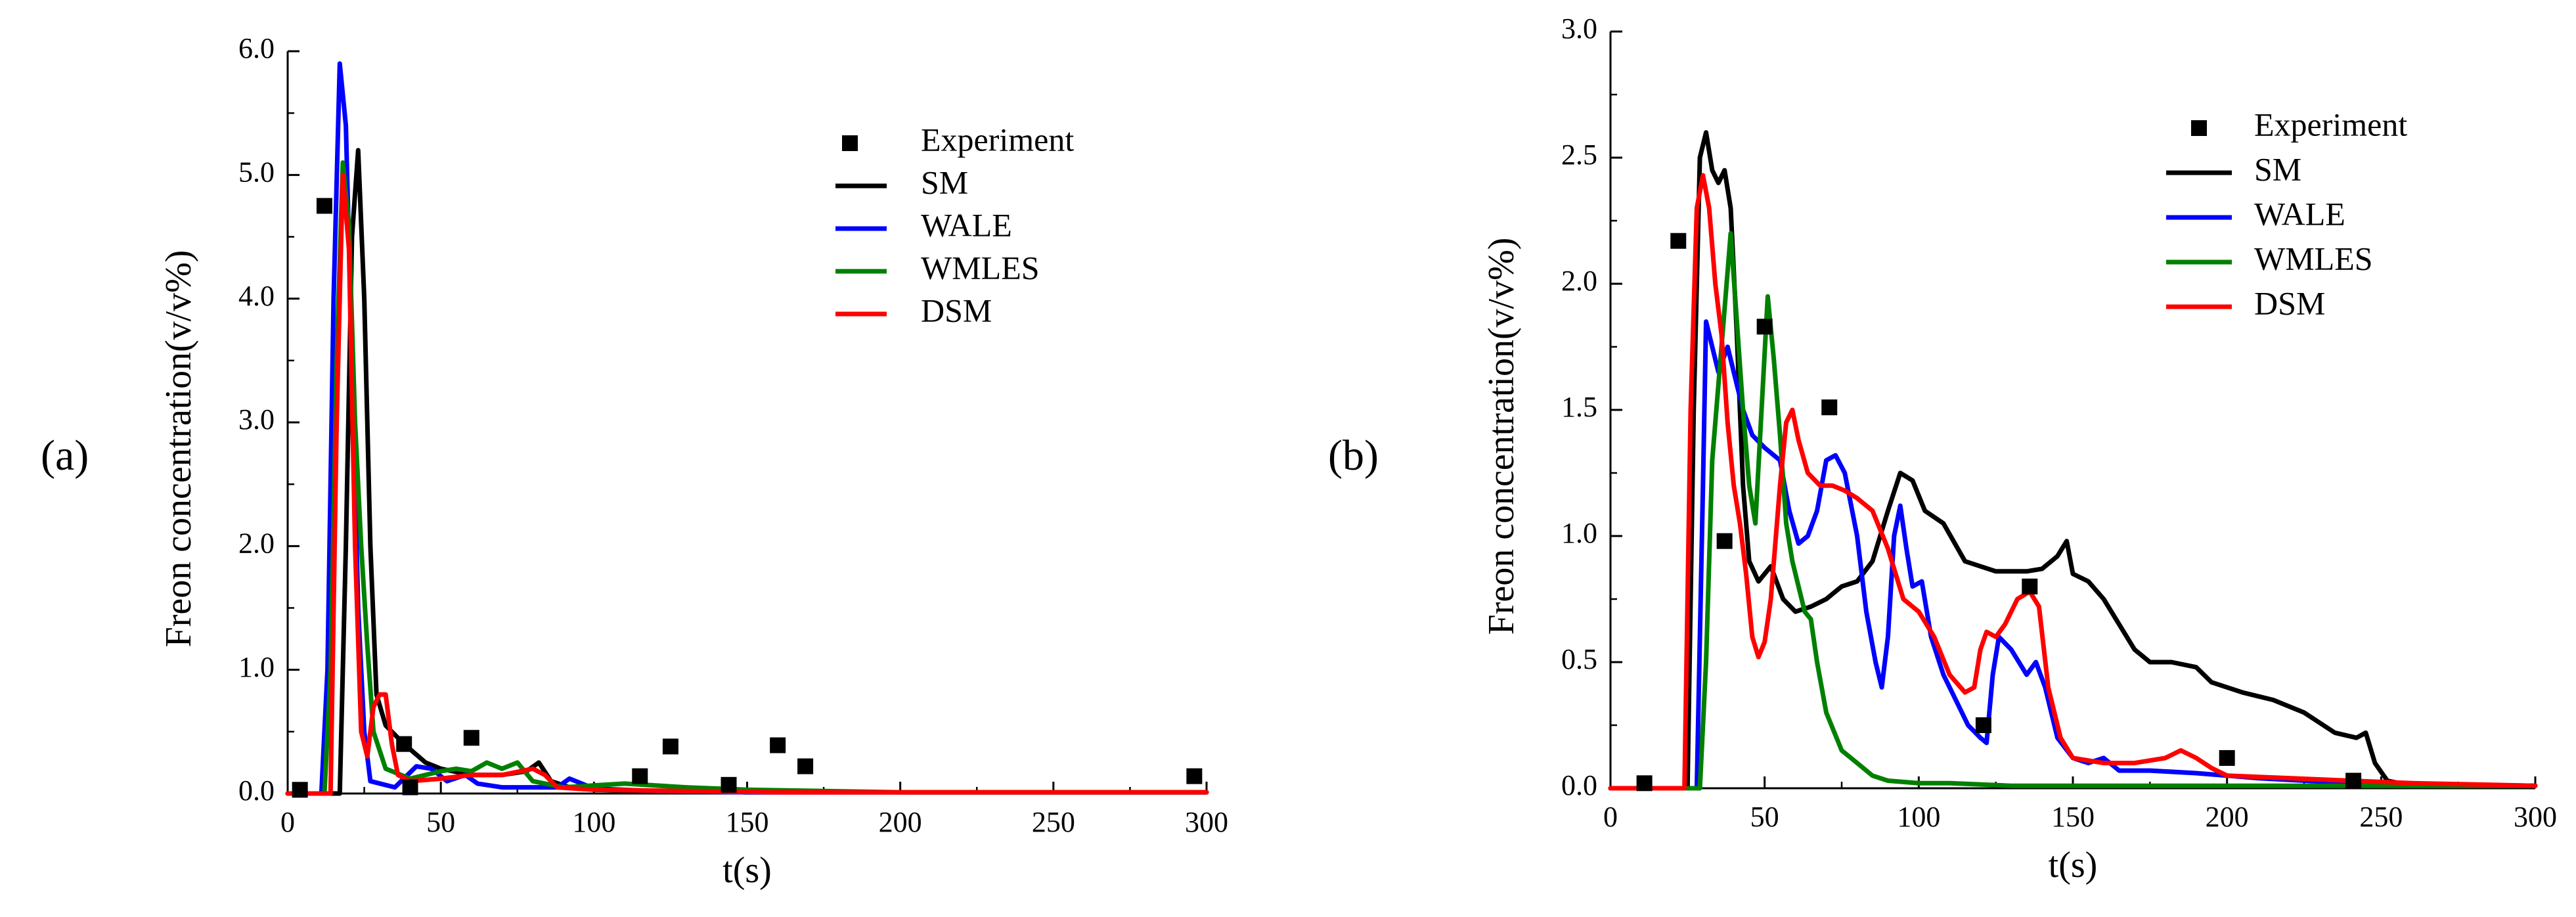  What do you see at coordinates (2299, 213) in the screenshot?
I see `panel-b-legend-wale-label: WALE` at bounding box center [2299, 213].